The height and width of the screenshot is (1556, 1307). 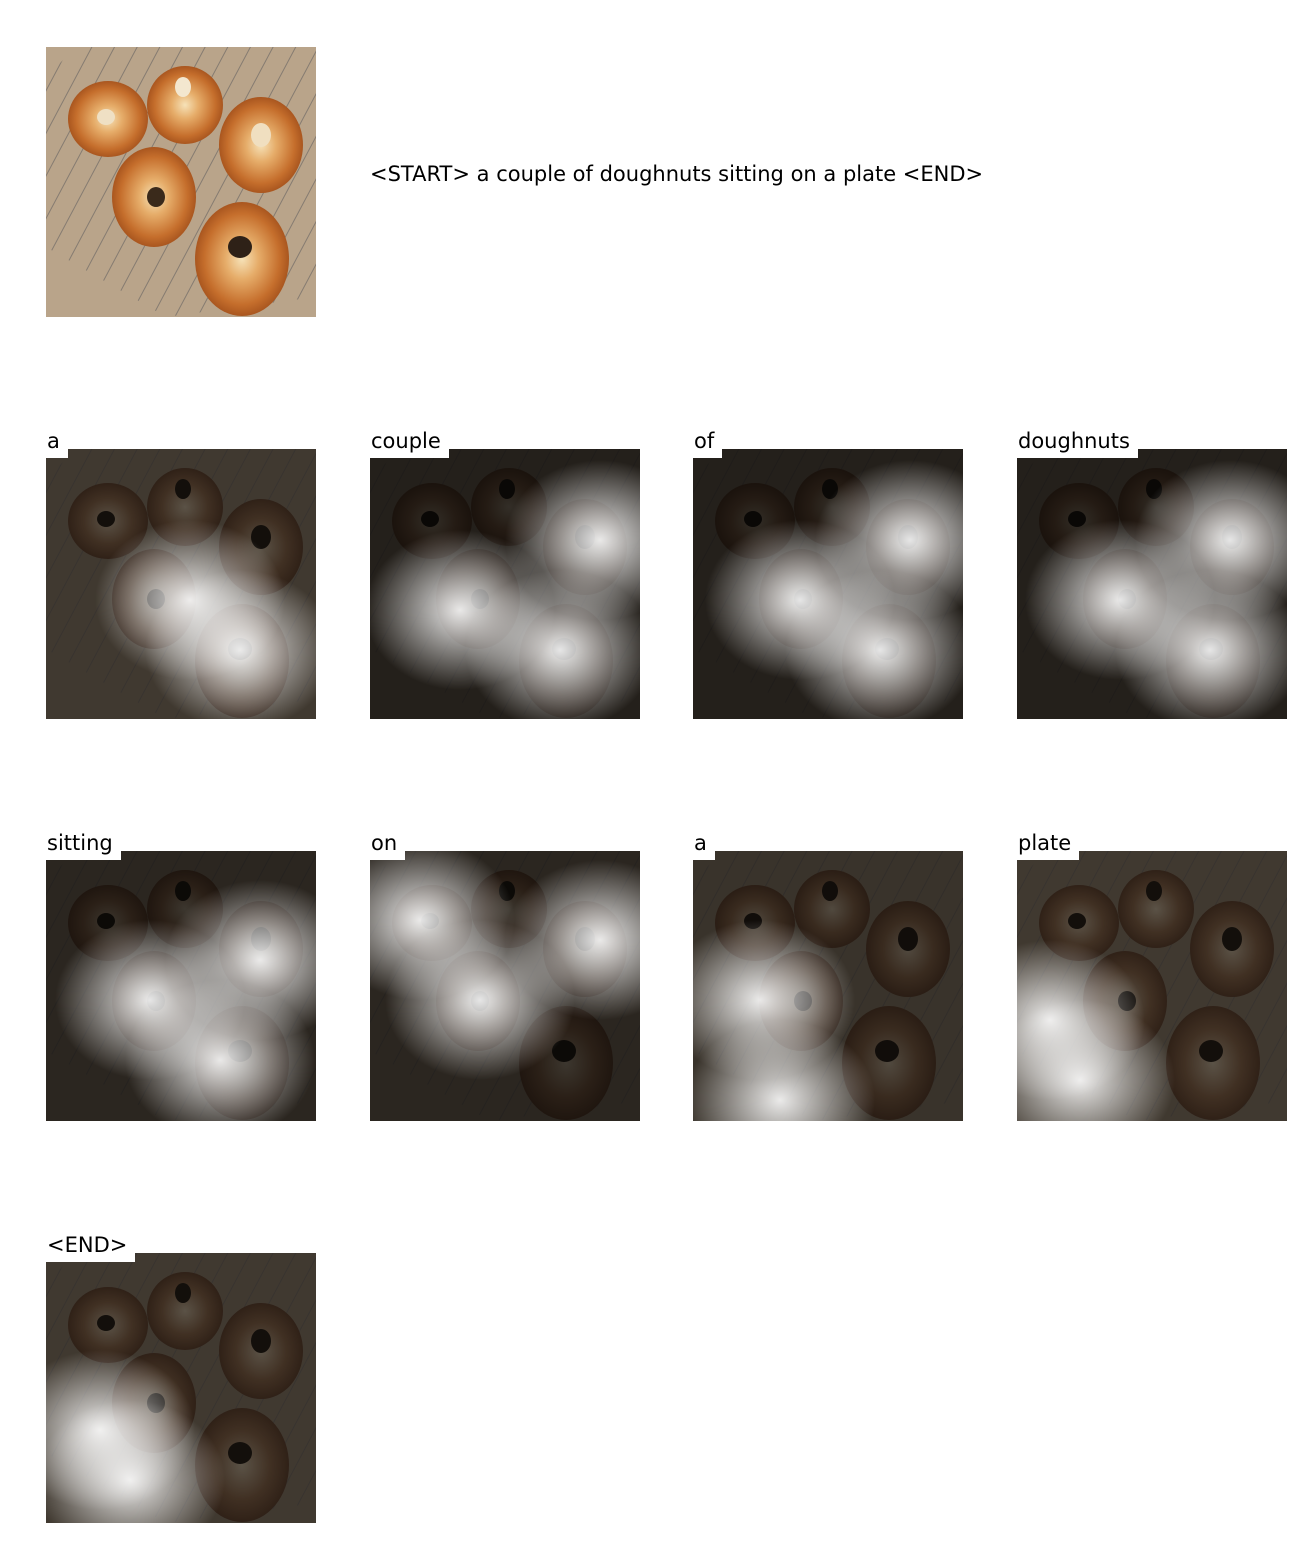 What do you see at coordinates (83, 845) in the screenshot?
I see `attention-word-label: sitting` at bounding box center [83, 845].